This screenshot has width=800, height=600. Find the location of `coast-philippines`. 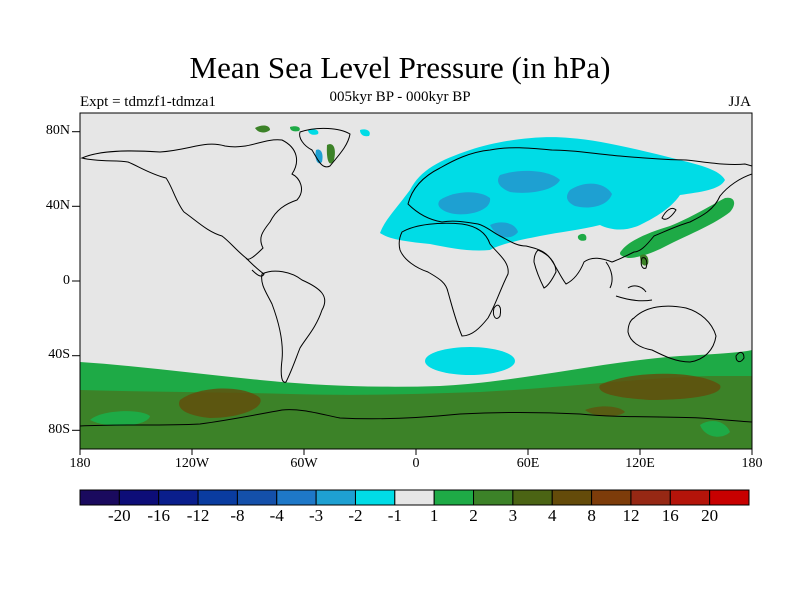

coast-philippines is located at coordinates (644, 263).